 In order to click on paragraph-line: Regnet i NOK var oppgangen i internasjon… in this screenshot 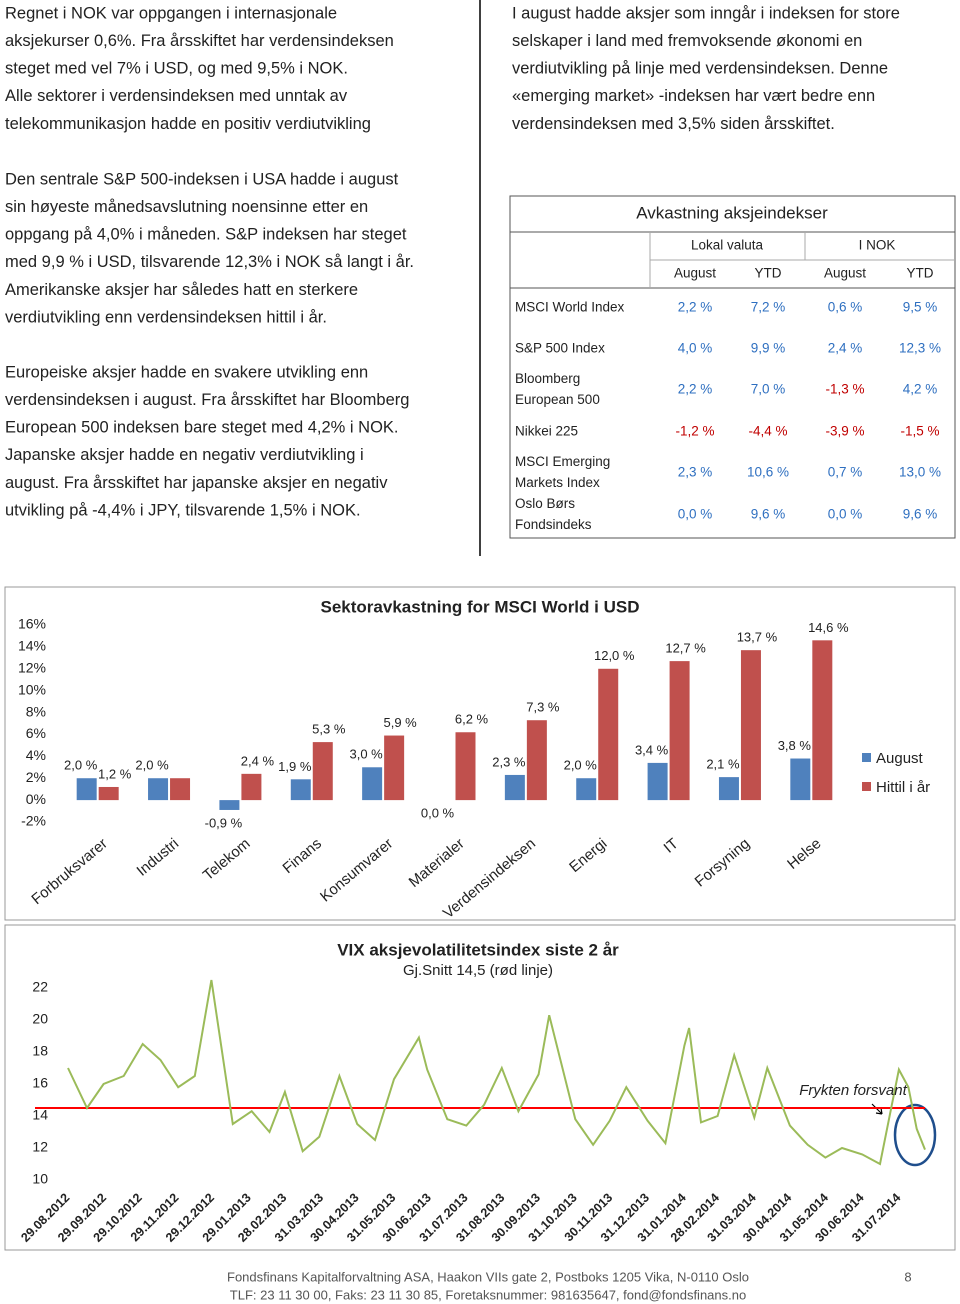, I will do `click(171, 13)`.